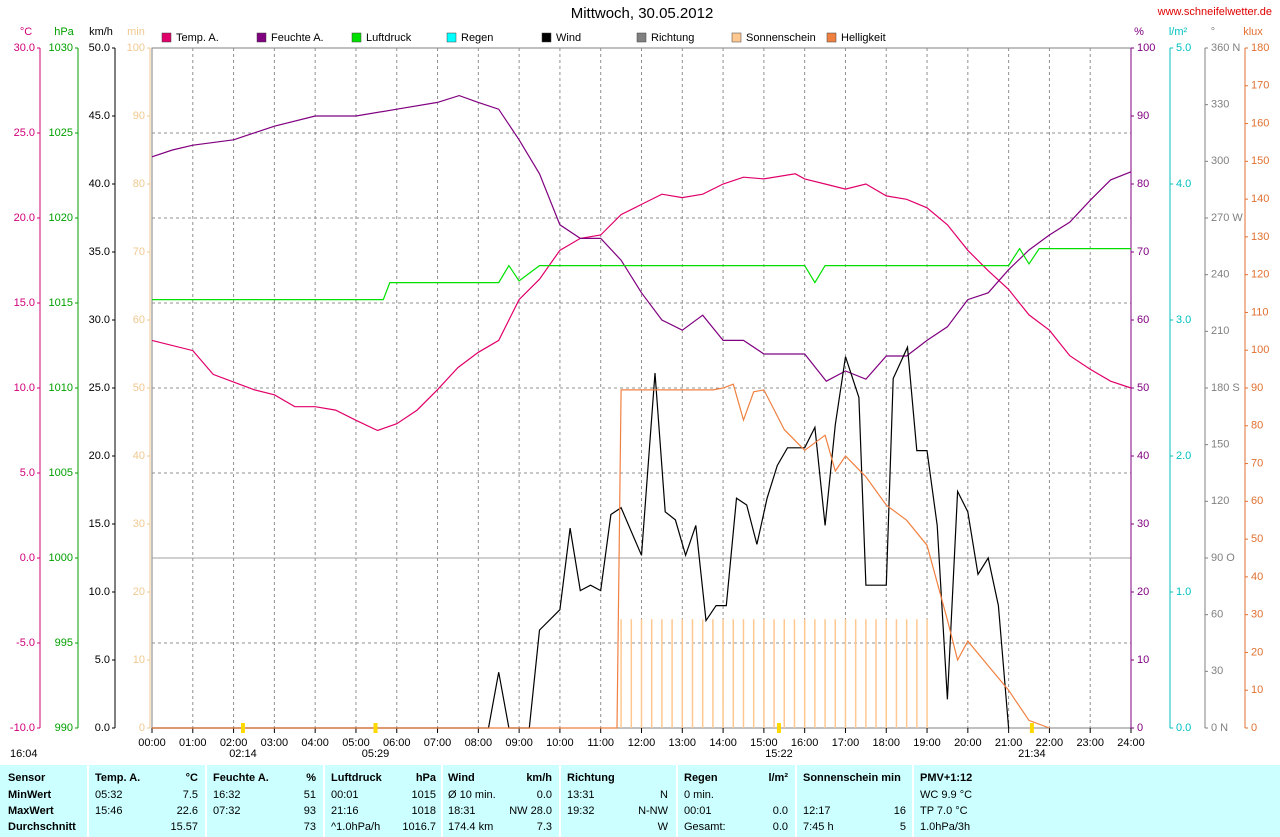 The image size is (1280, 837). What do you see at coordinates (472, 795) in the screenshot?
I see `table-cell: Ø 10 min.` at bounding box center [472, 795].